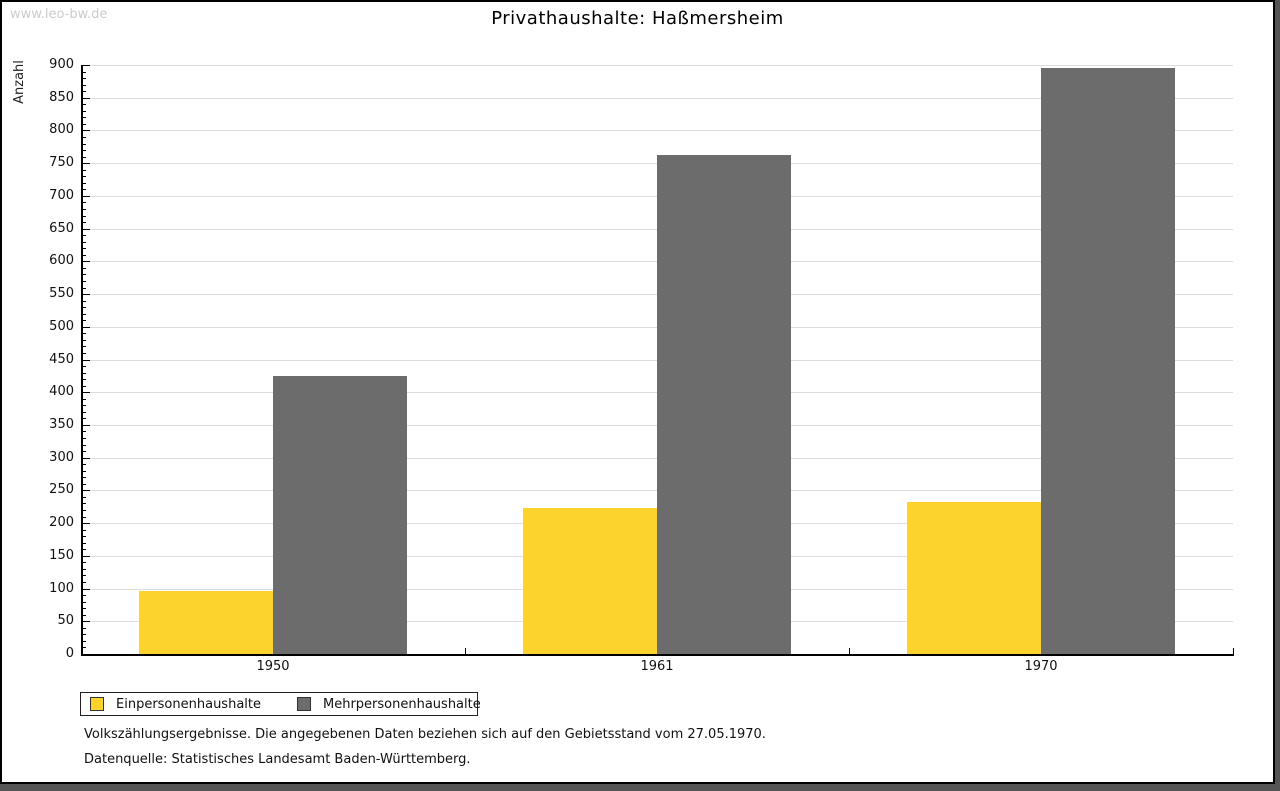 This screenshot has height=791, width=1280. I want to click on bar-mehrpersonenhaushalte-1961, so click(724, 404).